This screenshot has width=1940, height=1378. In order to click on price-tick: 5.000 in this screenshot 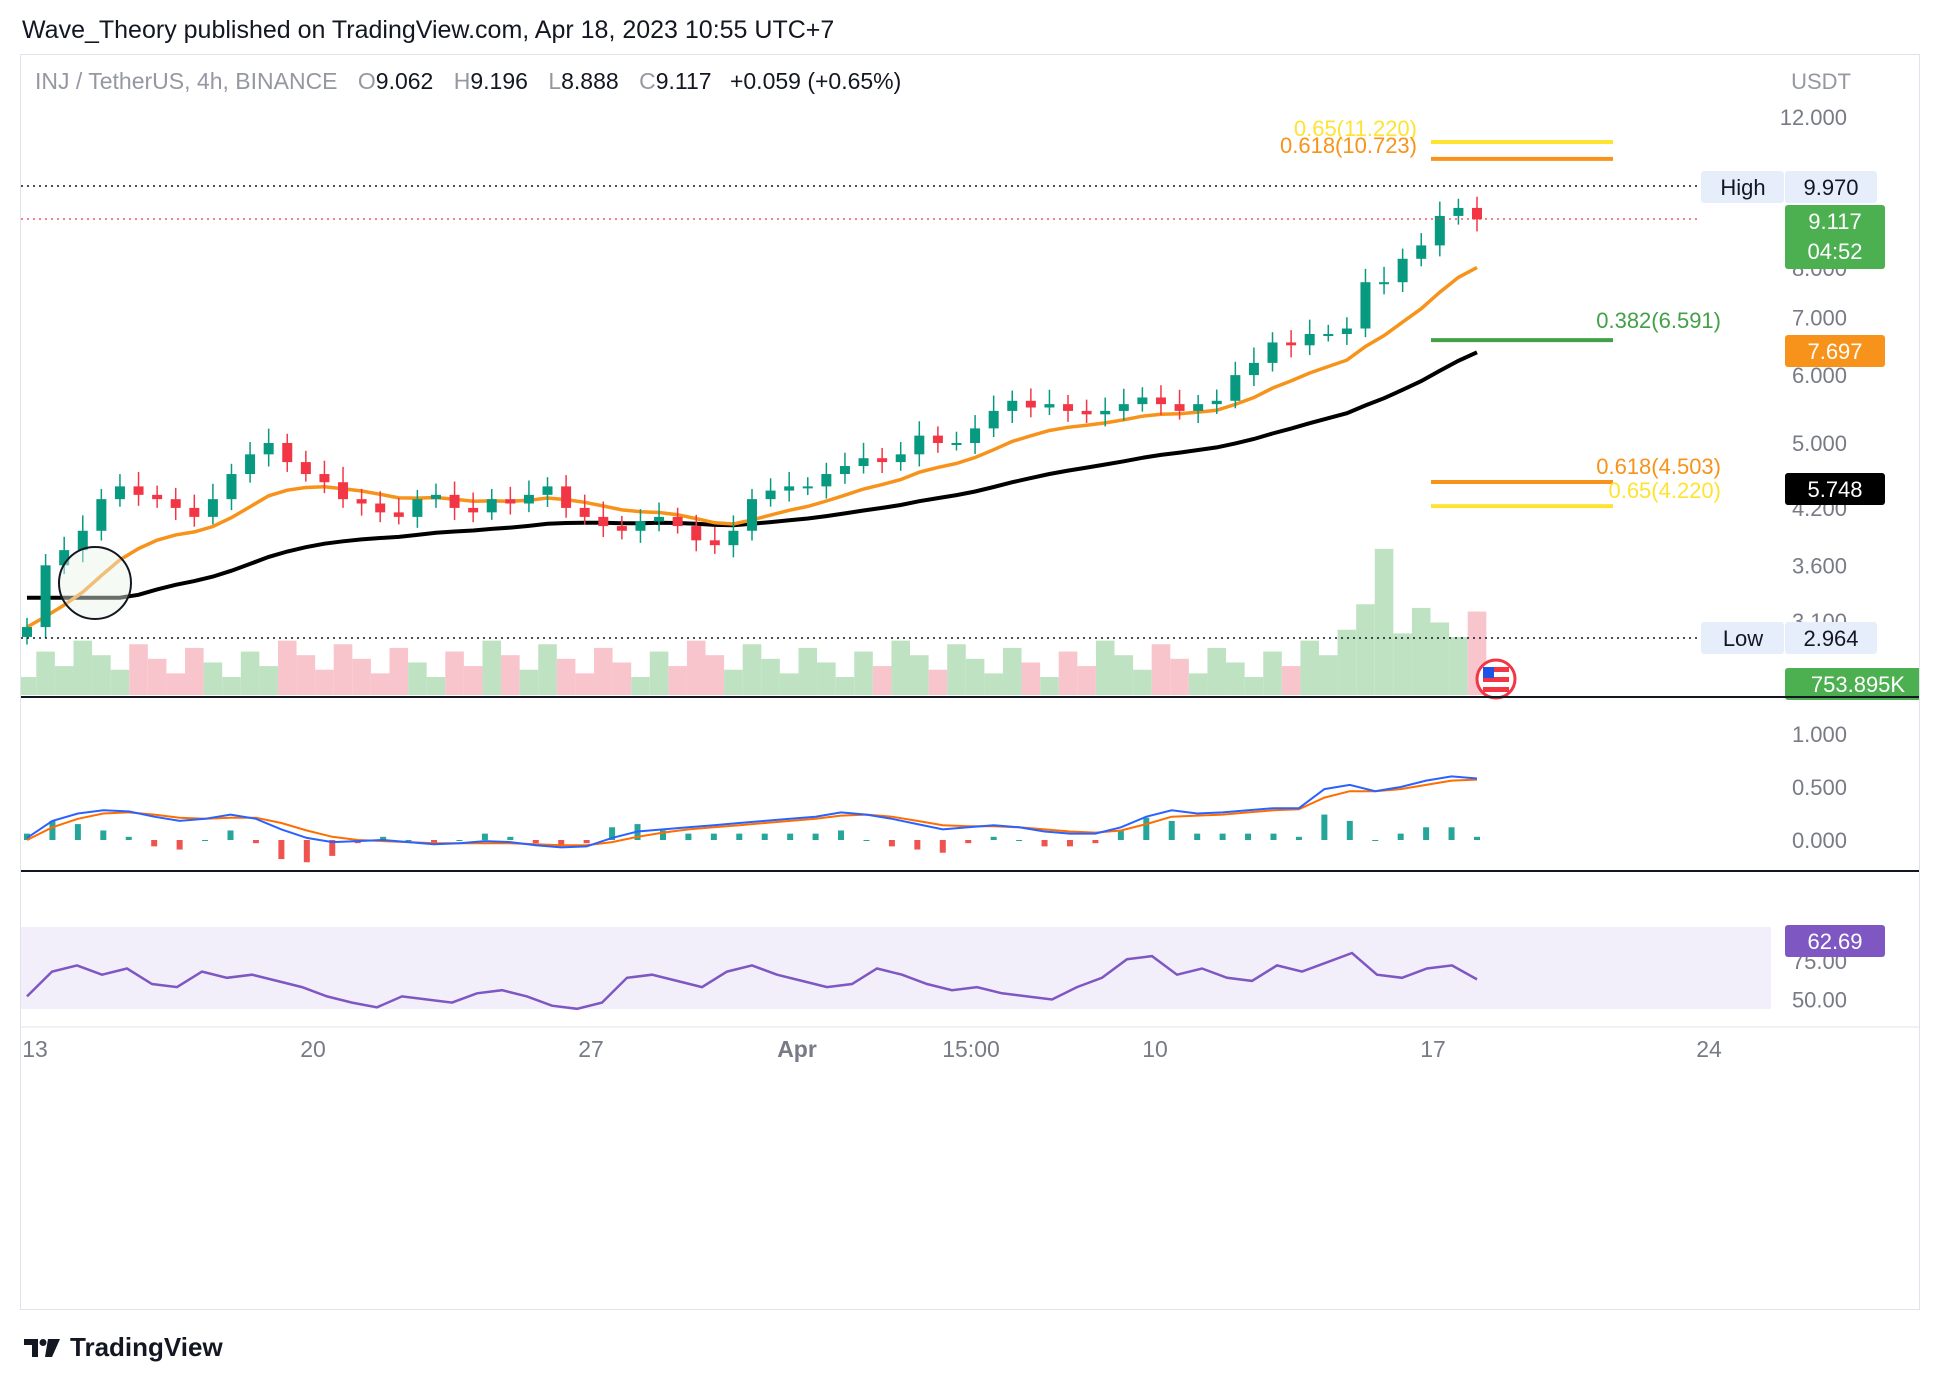, I will do `click(1819, 443)`.